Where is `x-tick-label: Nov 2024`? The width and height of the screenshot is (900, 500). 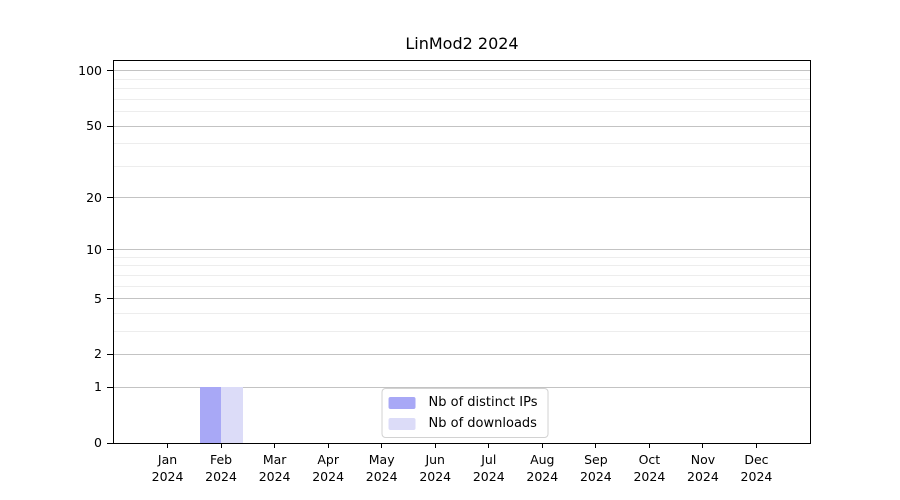 x-tick-label: Nov 2024 is located at coordinates (703, 468).